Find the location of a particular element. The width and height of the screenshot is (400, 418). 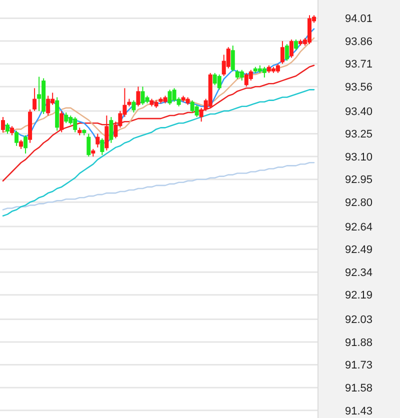

y-tick-label: 93.86 is located at coordinates (359, 42).